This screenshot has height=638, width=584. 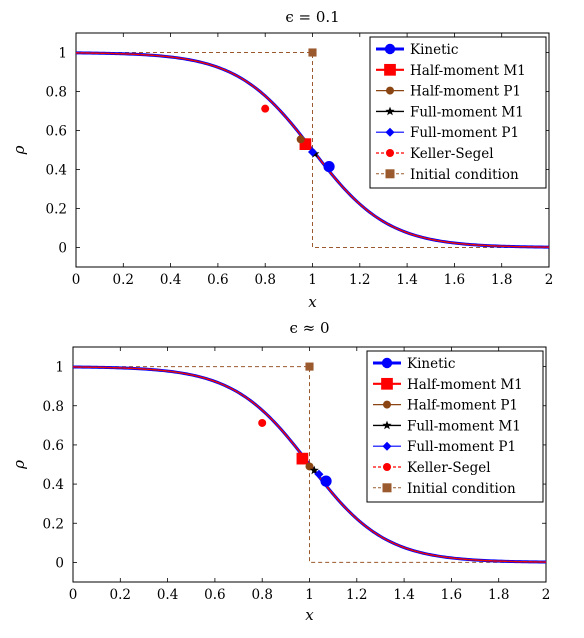 I want to click on chart-title: ϵ ≈ 0, so click(x=309, y=328).